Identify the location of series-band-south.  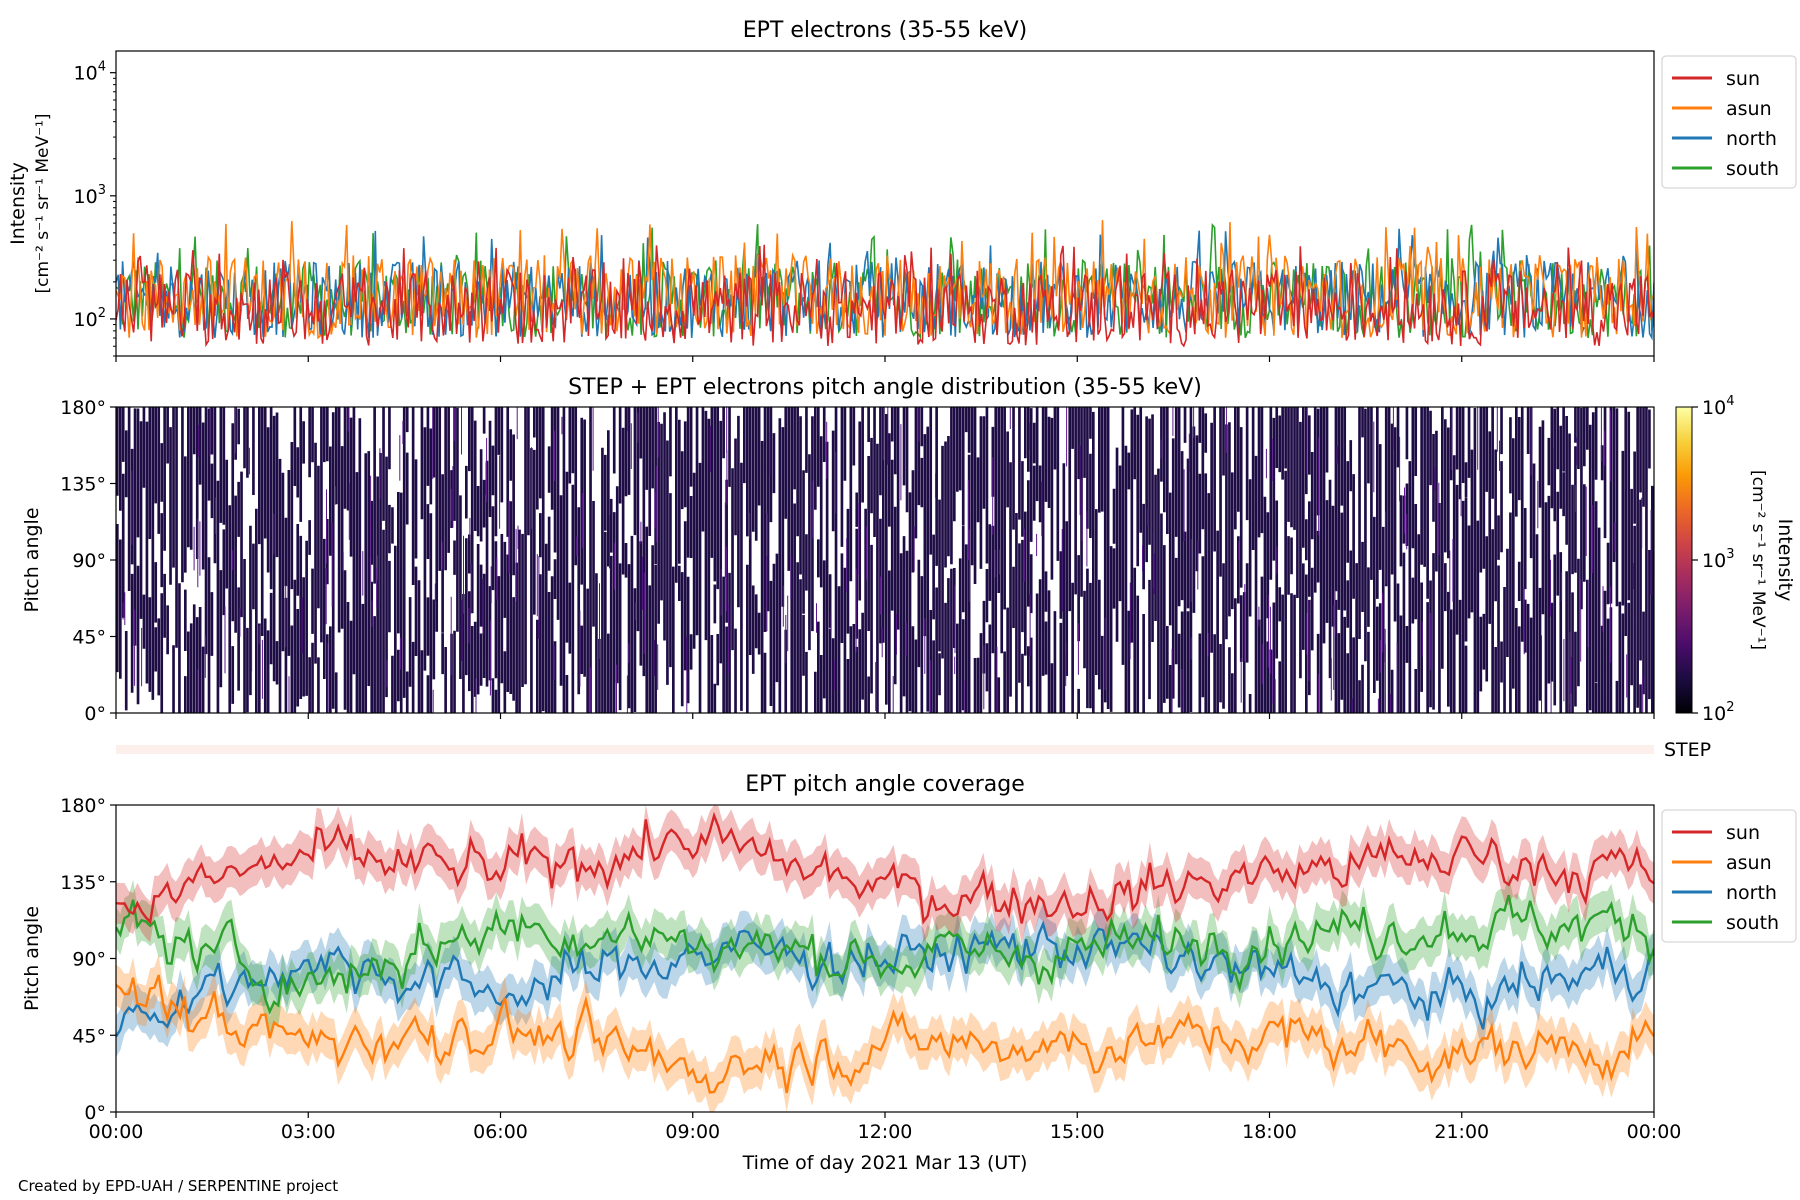
(885, 953).